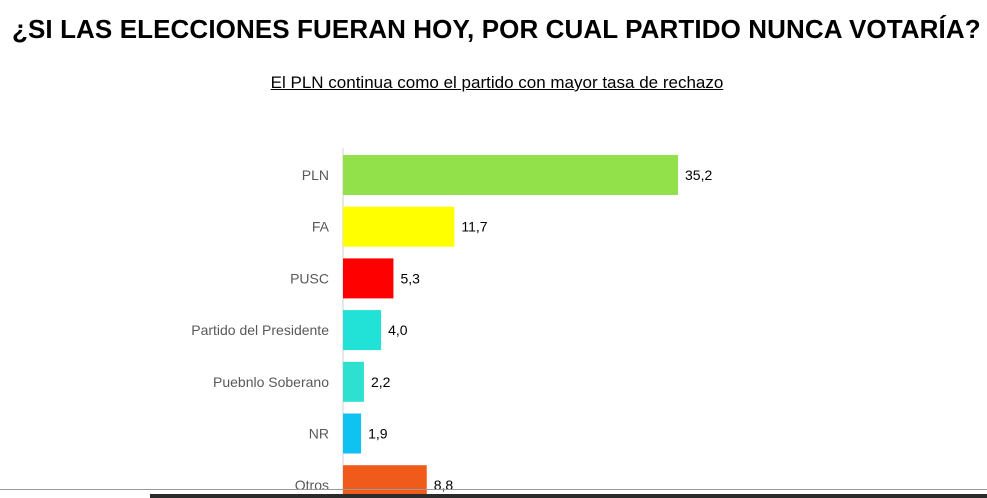 The height and width of the screenshot is (498, 987). What do you see at coordinates (398, 330) in the screenshot?
I see `data-label: 4,0` at bounding box center [398, 330].